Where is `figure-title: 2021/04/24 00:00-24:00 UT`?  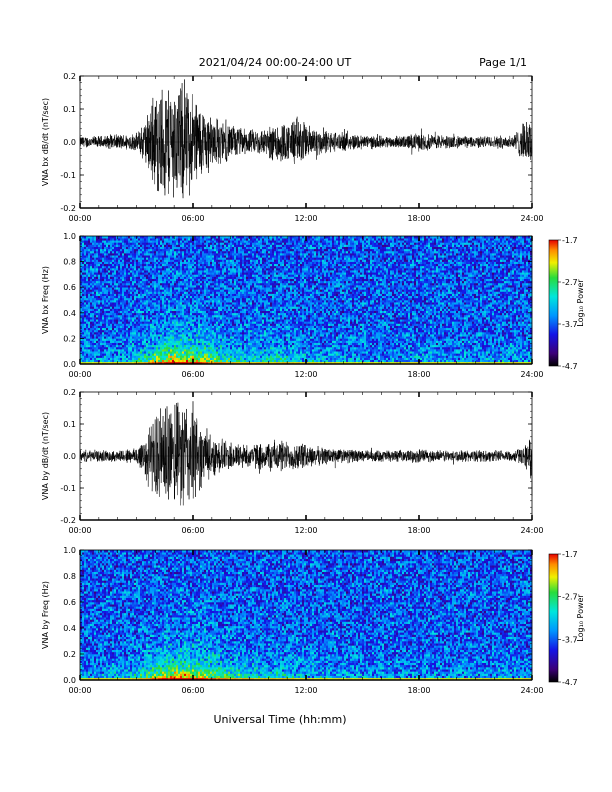 figure-title: 2021/04/24 00:00-24:00 UT is located at coordinates (275, 62).